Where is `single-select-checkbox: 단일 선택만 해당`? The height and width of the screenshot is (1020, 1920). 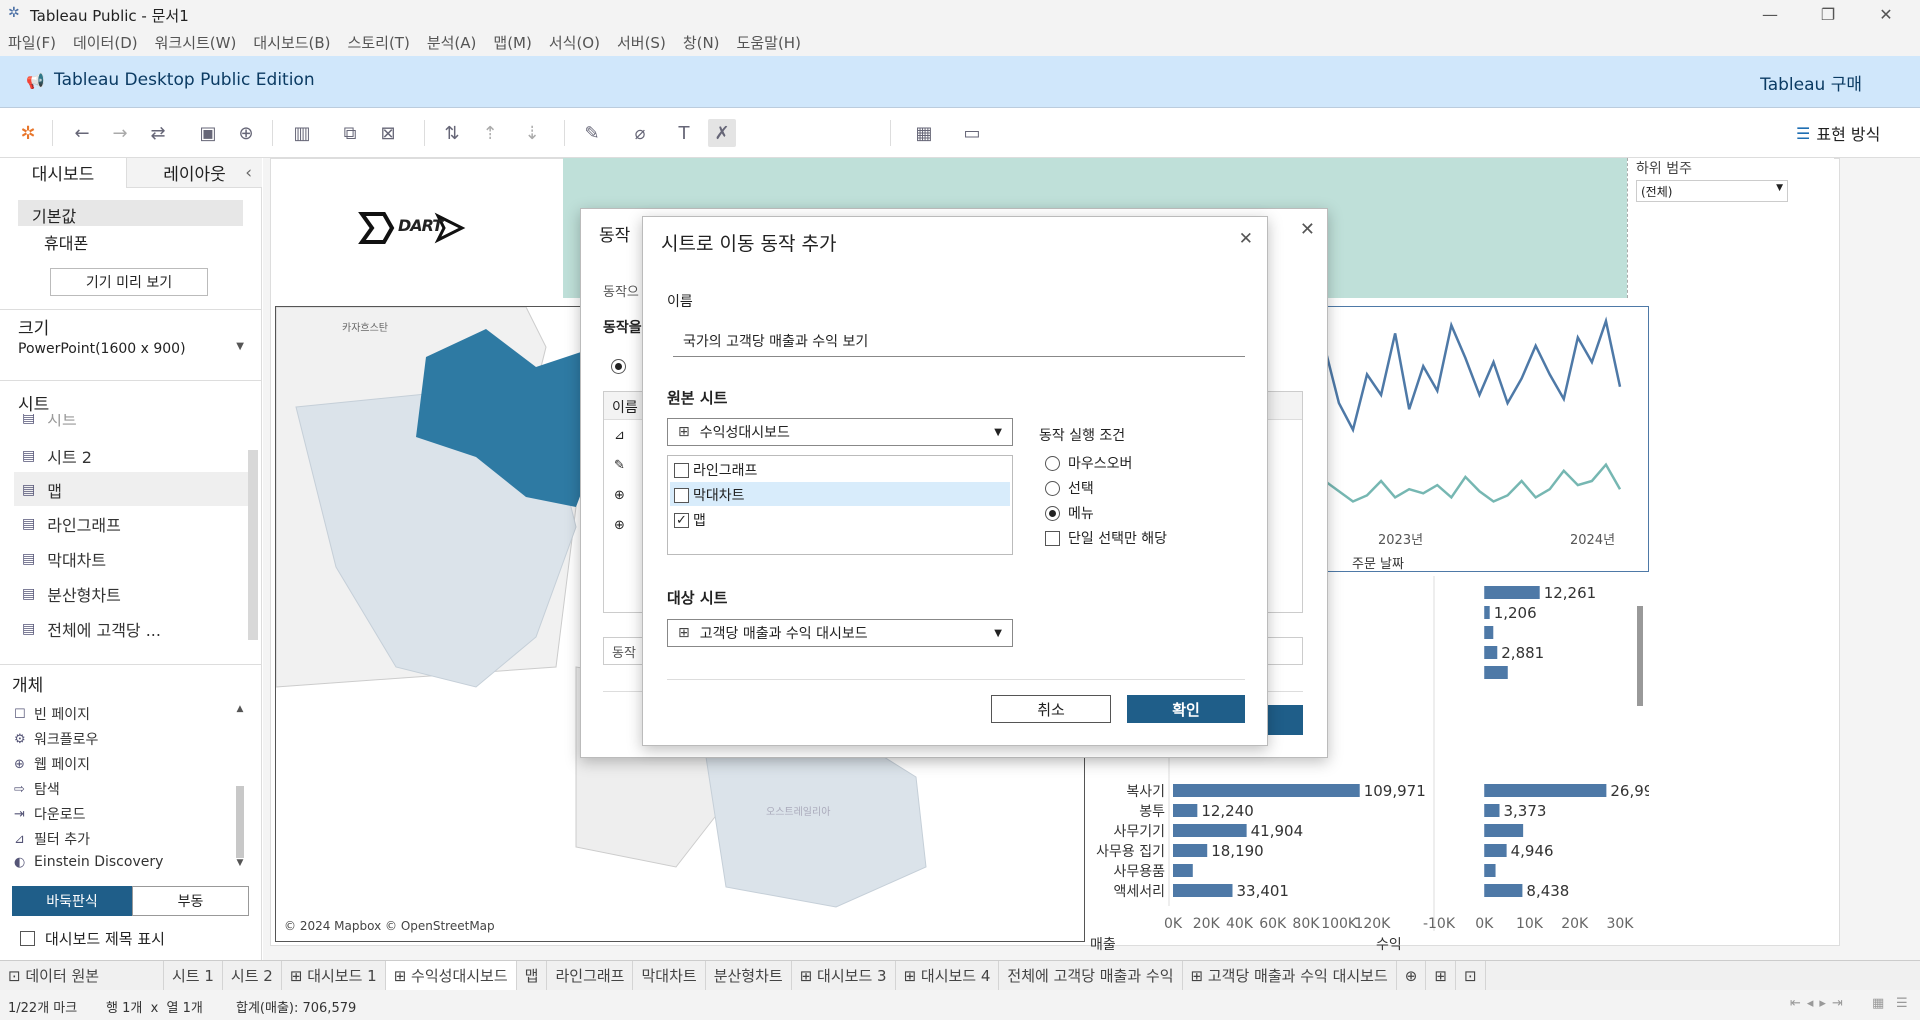 single-select-checkbox: 단일 선택만 해당 is located at coordinates (1106, 538).